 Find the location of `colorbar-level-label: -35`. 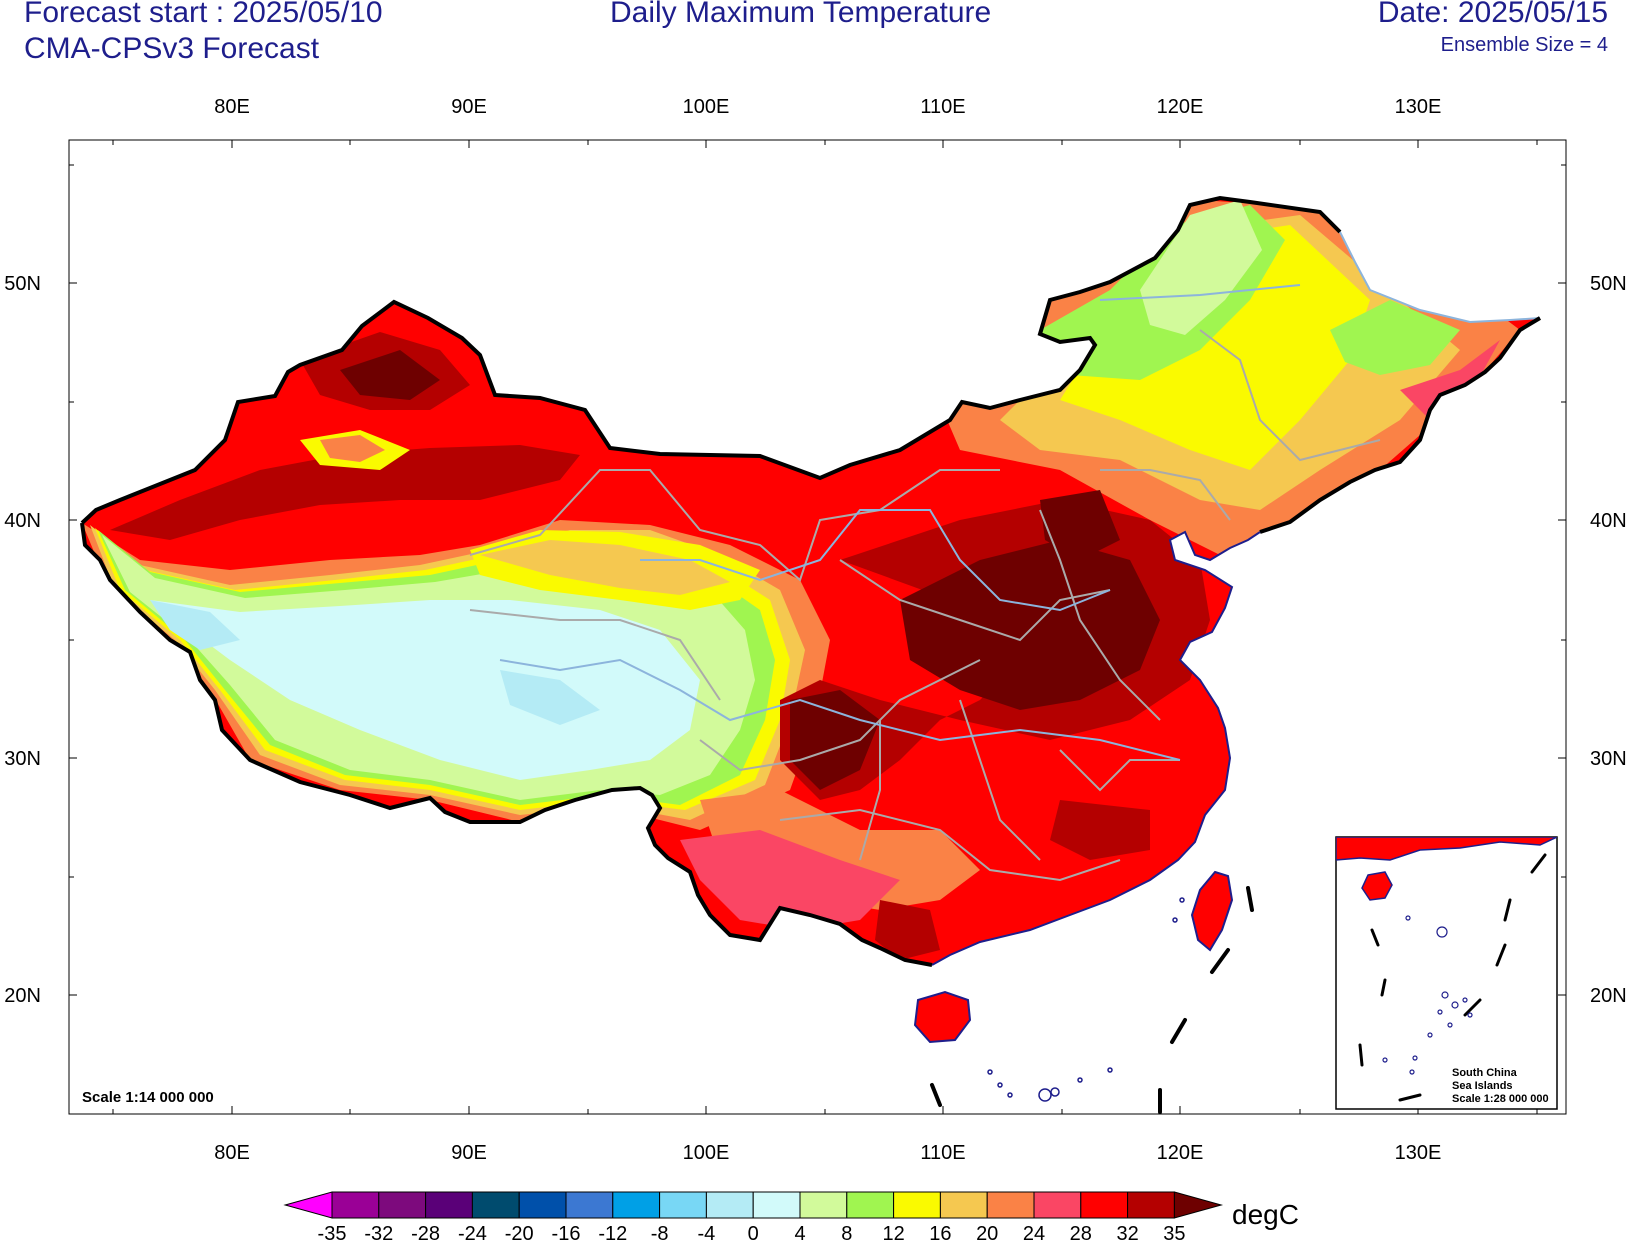

colorbar-level-label: -35 is located at coordinates (332, 1232).